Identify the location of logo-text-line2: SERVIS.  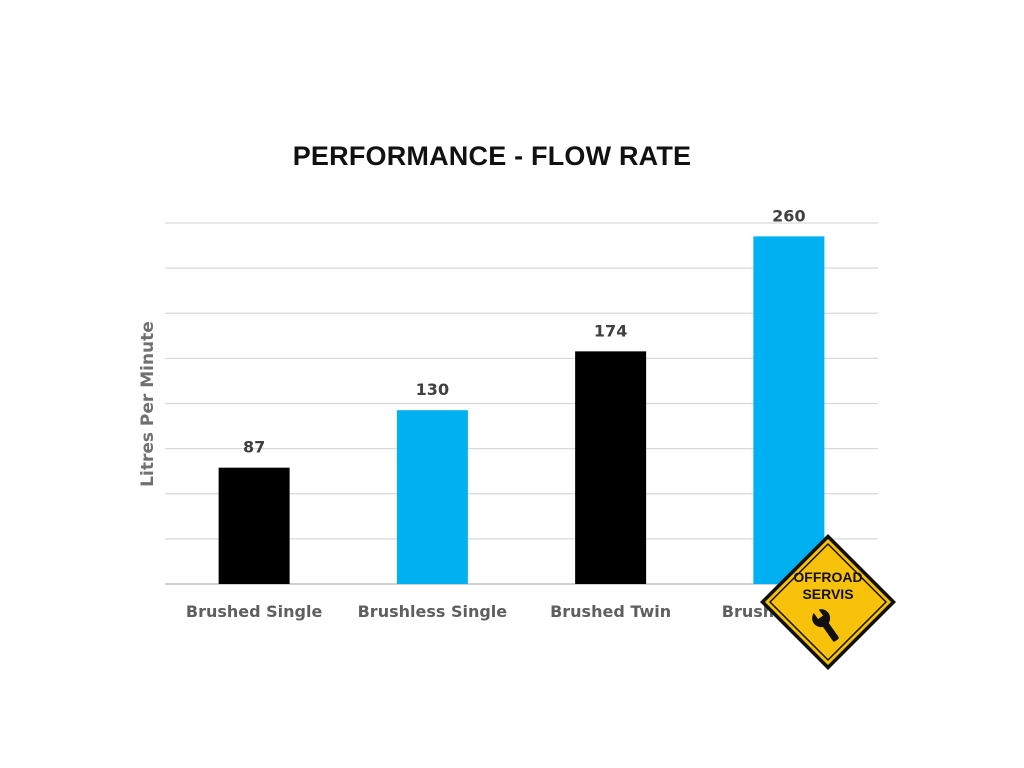
(827, 594).